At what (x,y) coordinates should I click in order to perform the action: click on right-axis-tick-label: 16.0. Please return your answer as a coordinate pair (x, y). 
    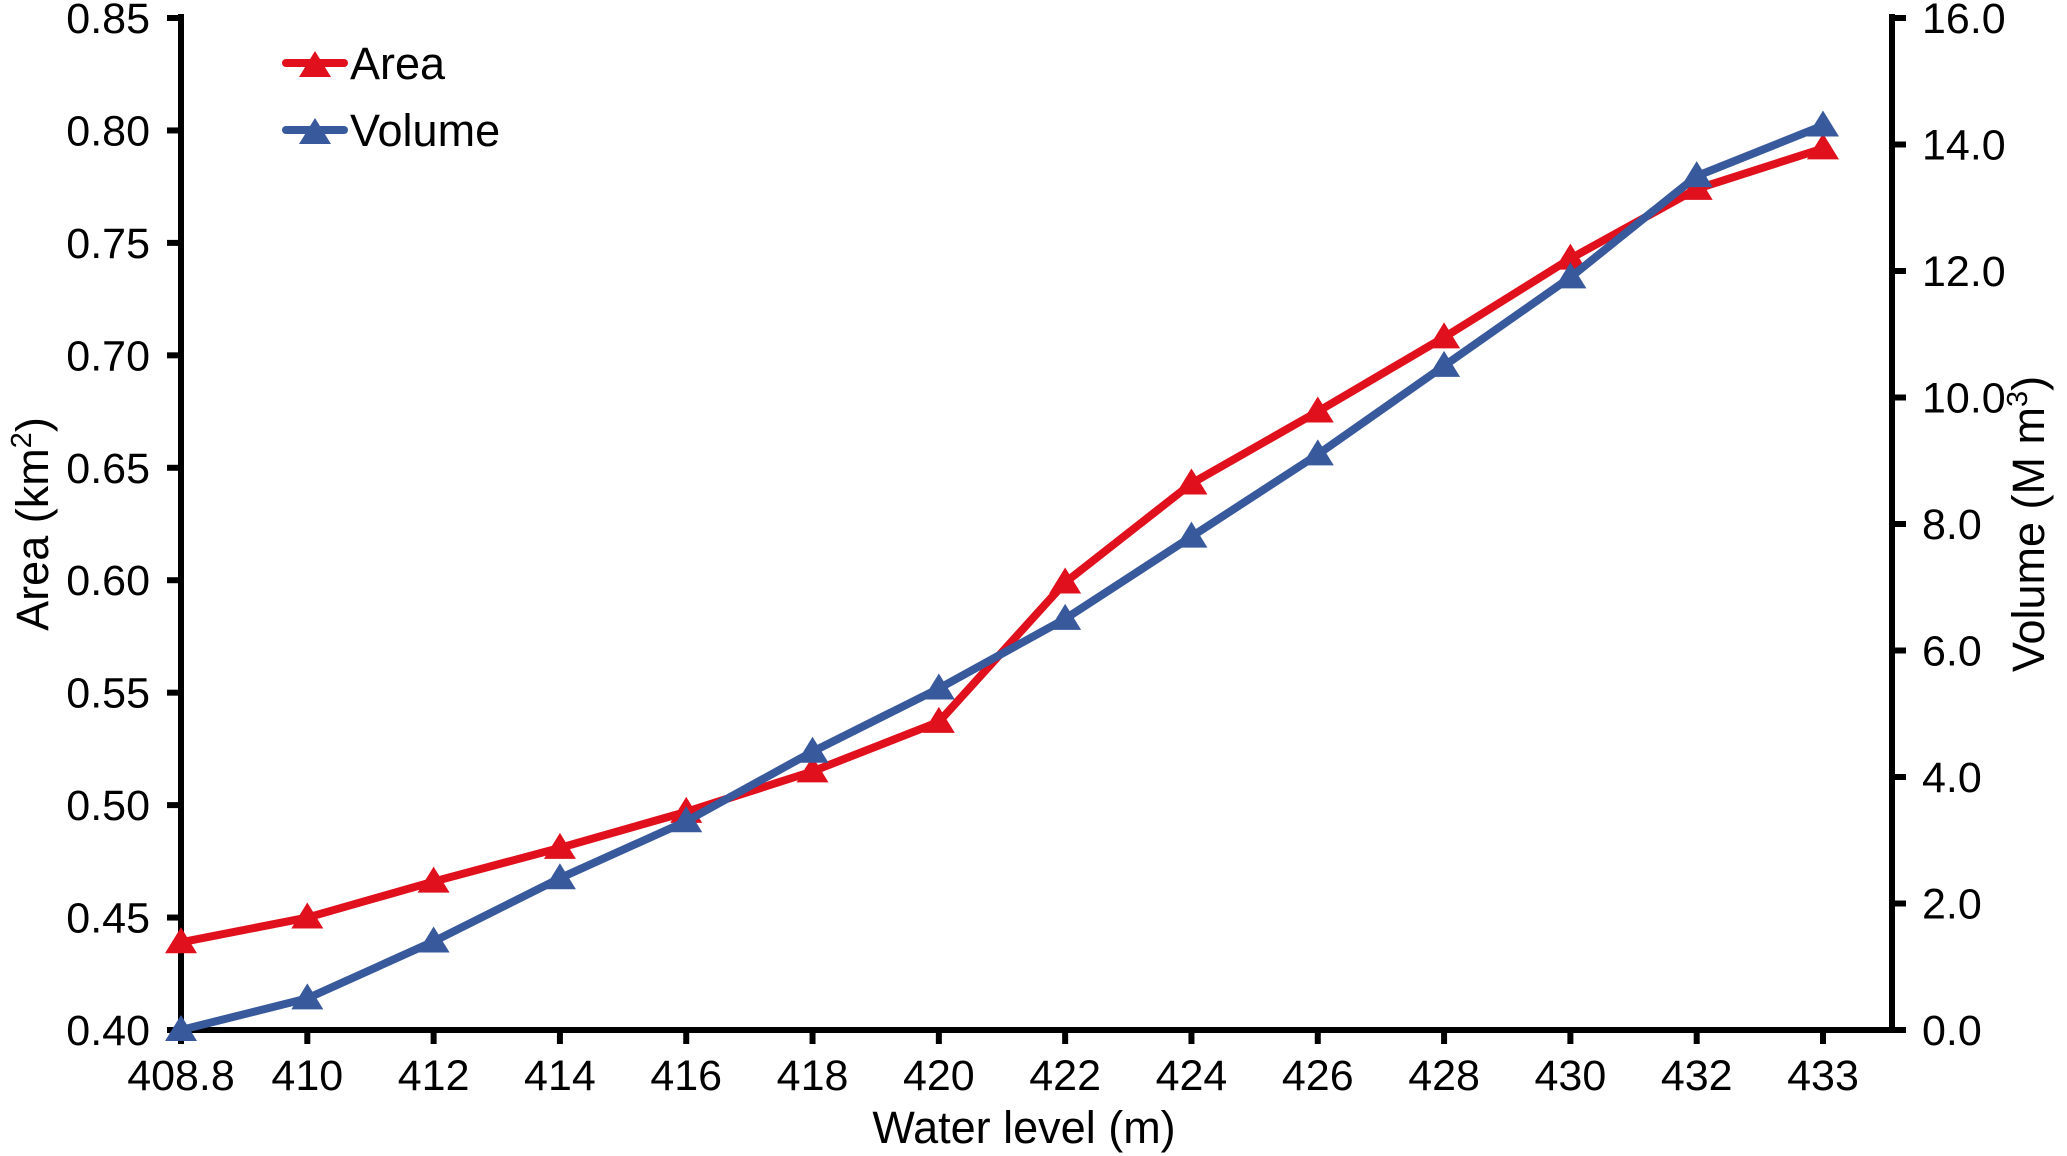
    Looking at the image, I should click on (1964, 21).